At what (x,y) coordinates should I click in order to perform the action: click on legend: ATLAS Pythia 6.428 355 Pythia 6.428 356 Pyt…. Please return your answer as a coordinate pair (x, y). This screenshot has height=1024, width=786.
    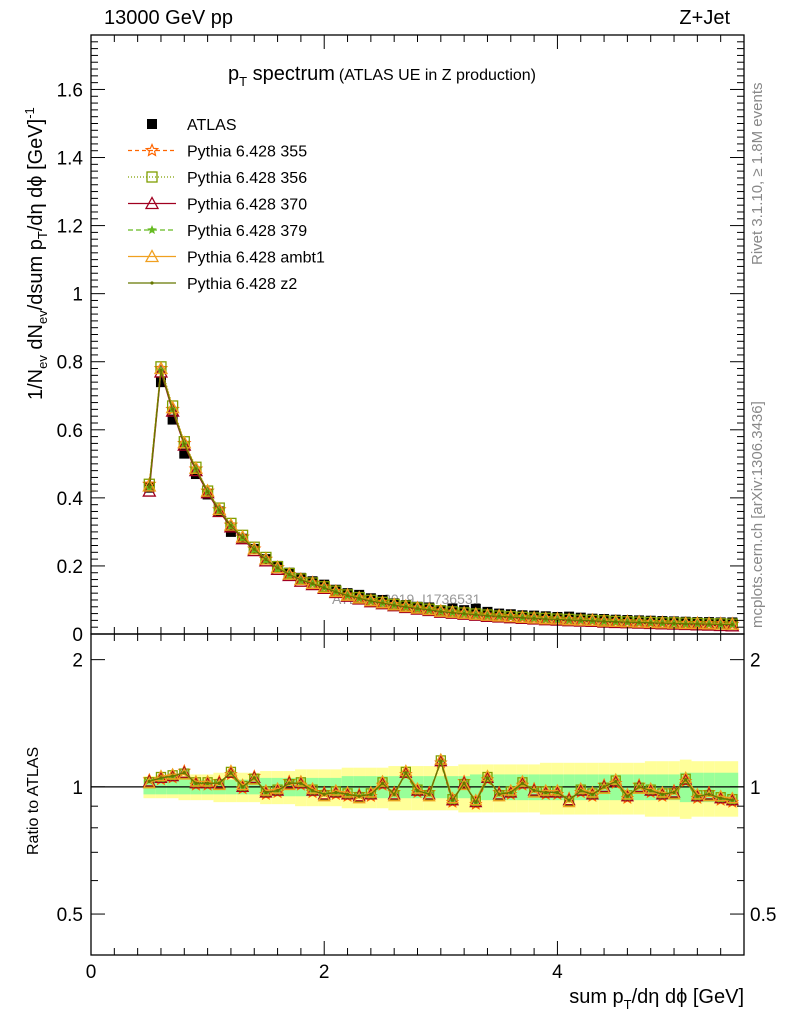
    Looking at the image, I should click on (226, 205).